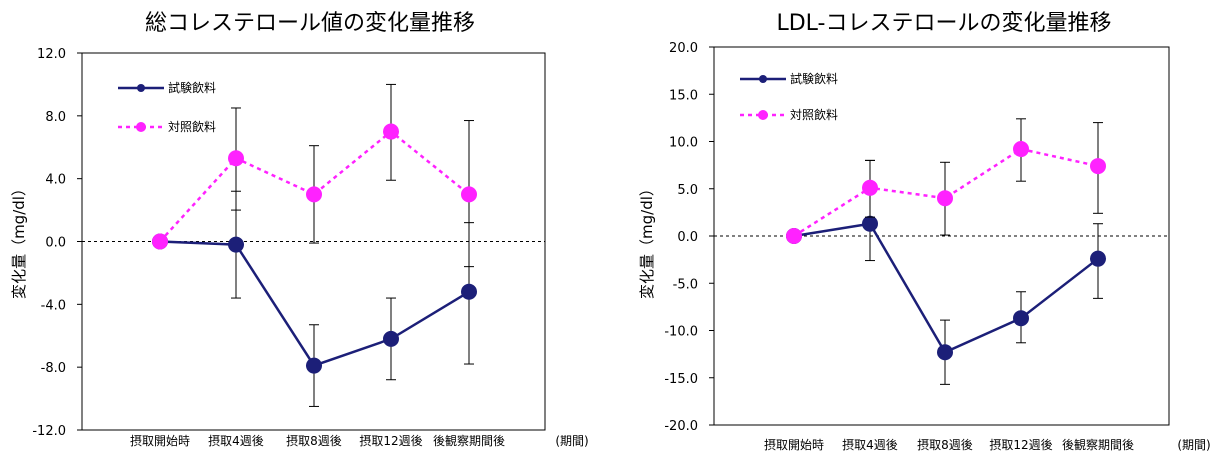  What do you see at coordinates (51, 54) in the screenshot?
I see `y-tick-label: 12.0` at bounding box center [51, 54].